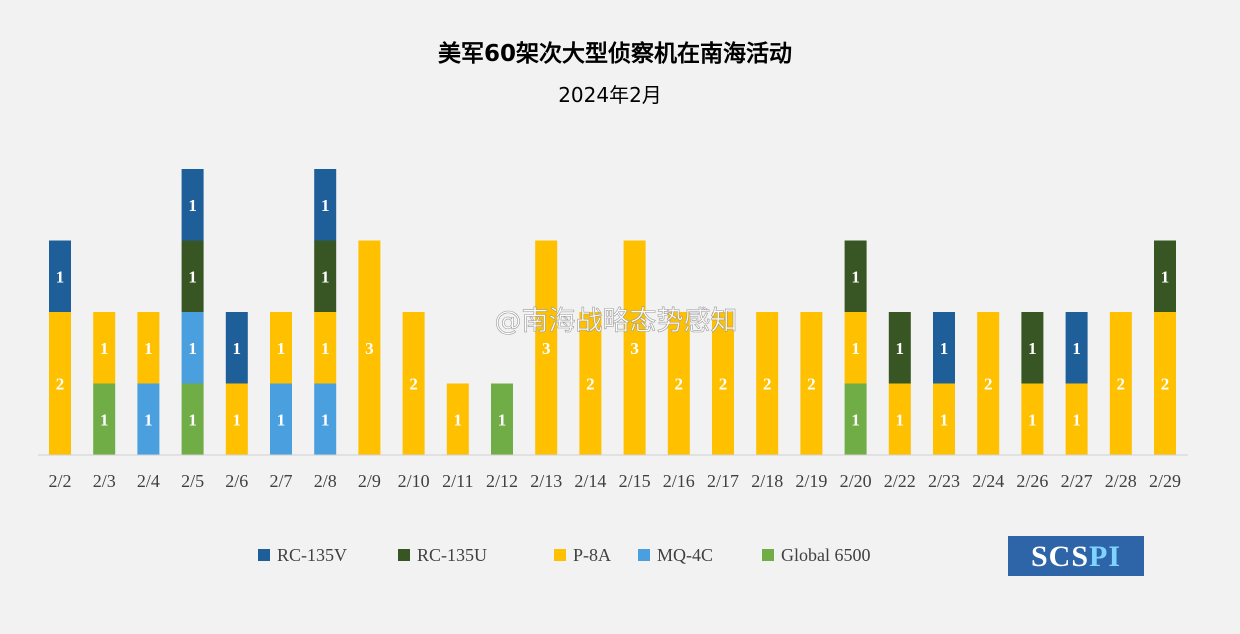 The width and height of the screenshot is (1240, 634). I want to click on legend-swatch-rc-135v, so click(264, 555).